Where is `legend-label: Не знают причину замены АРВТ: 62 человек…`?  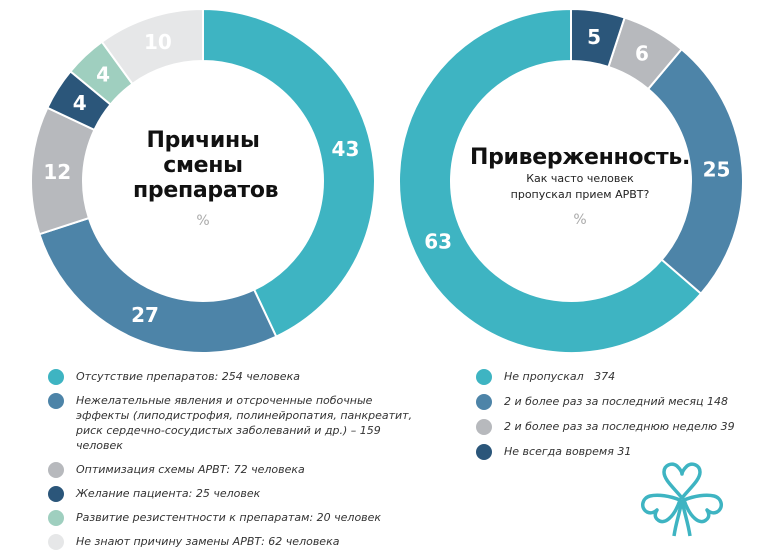
legend-label: Не знают причину замены АРВТ: 62 человек… is located at coordinates (208, 541).